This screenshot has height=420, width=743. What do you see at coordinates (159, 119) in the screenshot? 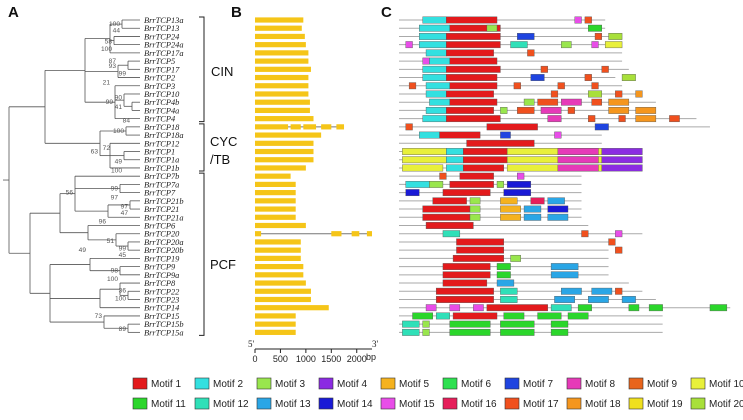
I see `gene-label: BrrTCP4` at bounding box center [159, 119].